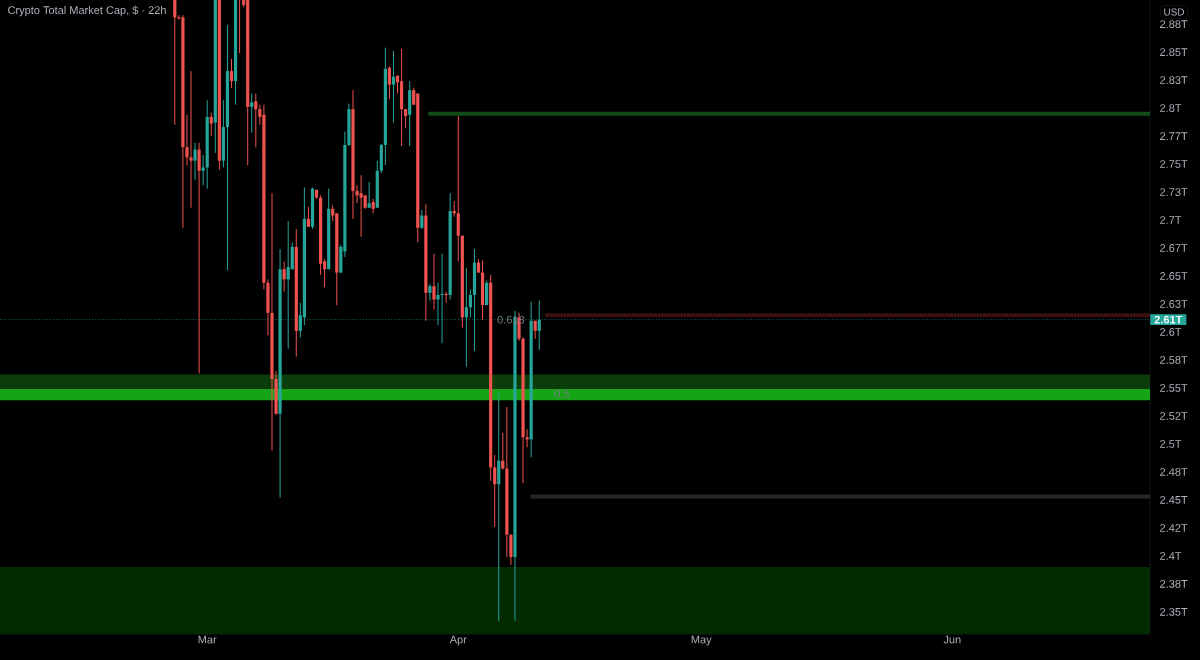 The height and width of the screenshot is (660, 1200). I want to click on y-tick-label: 2.48T, so click(1174, 472).